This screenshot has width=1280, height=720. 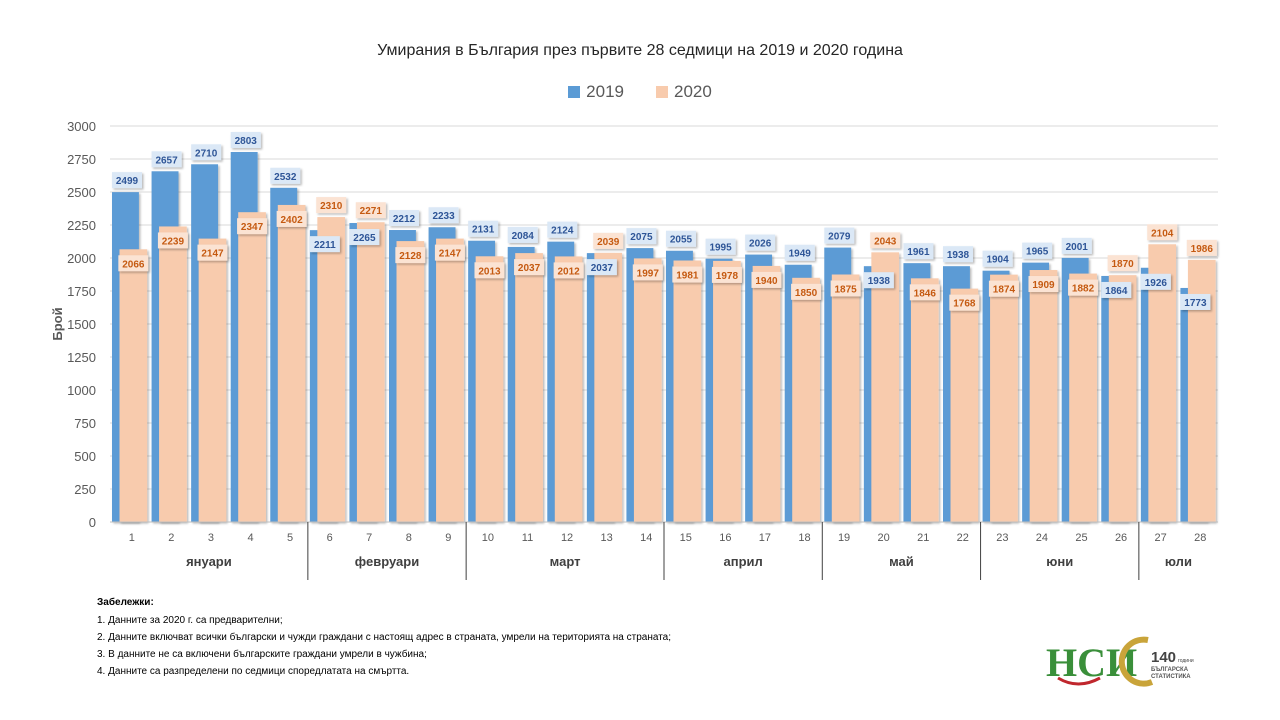 I want to click on y-tick-label: 2250, so click(x=81, y=225).